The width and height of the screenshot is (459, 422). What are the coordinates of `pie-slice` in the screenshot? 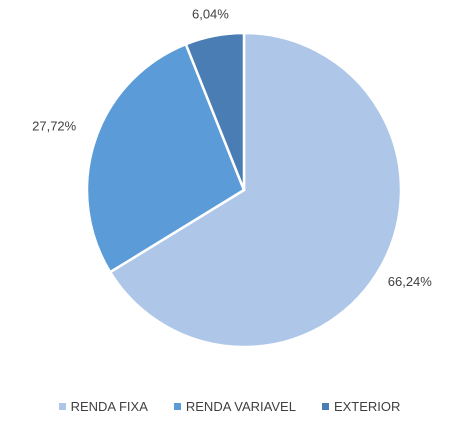 It's located at (215, 111).